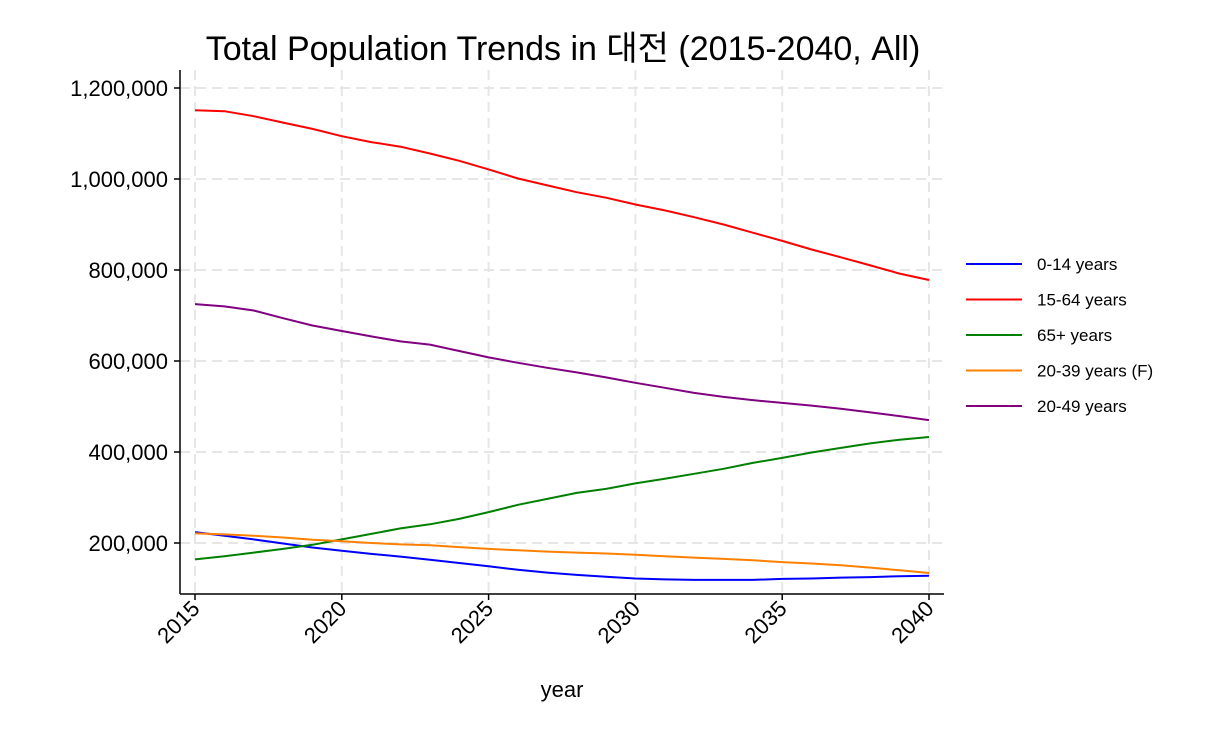 Image resolution: width=1224 pixels, height=734 pixels. What do you see at coordinates (912, 622) in the screenshot?
I see `x-tick-label: 2040` at bounding box center [912, 622].